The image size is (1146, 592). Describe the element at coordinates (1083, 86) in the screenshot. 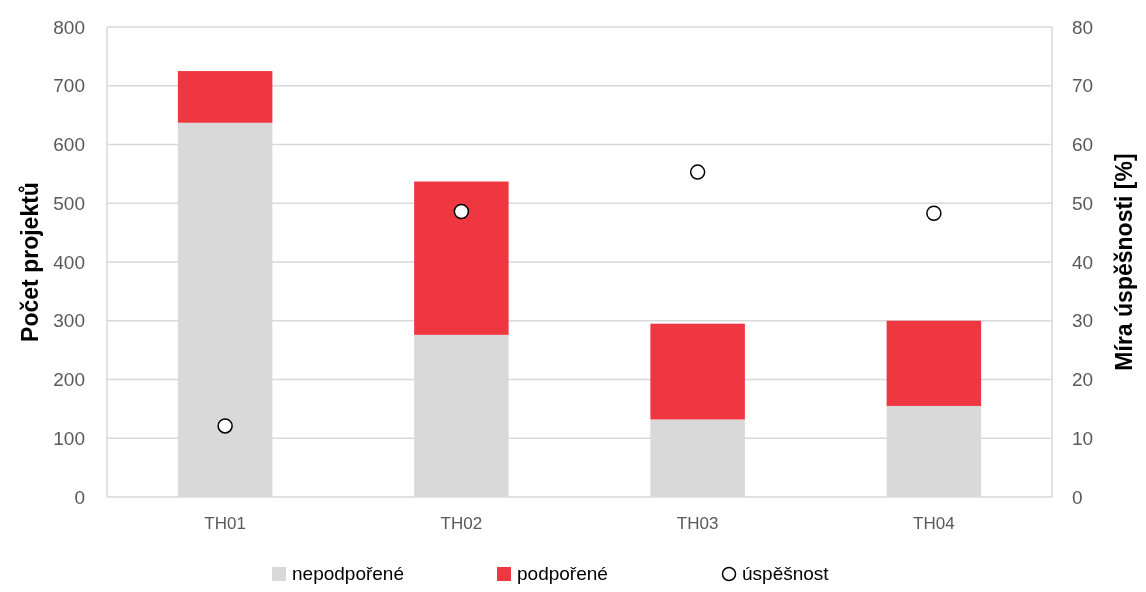

I see `y2-tick-label: 70` at that location.